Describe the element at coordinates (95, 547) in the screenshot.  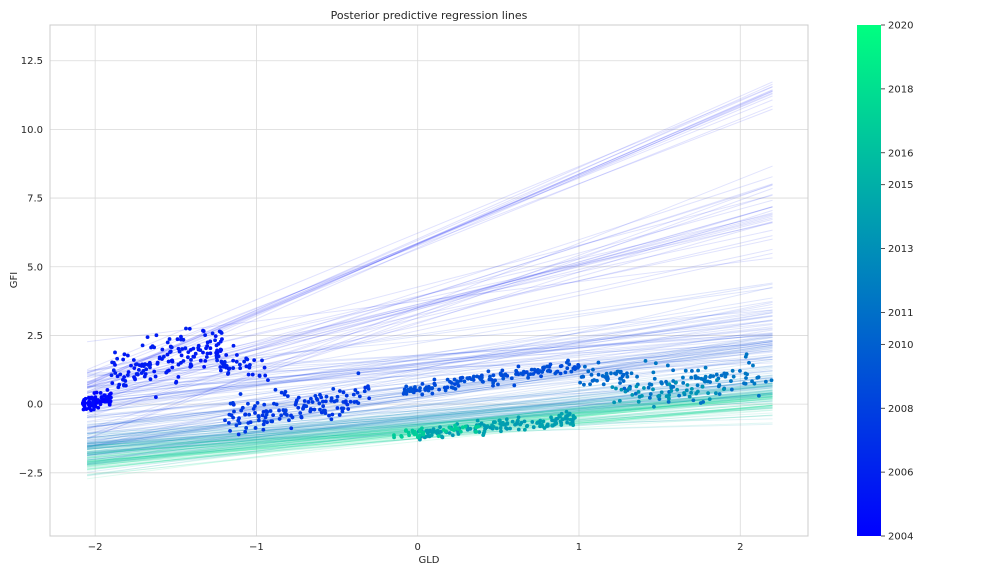
I see `x-tick-label: −2` at that location.